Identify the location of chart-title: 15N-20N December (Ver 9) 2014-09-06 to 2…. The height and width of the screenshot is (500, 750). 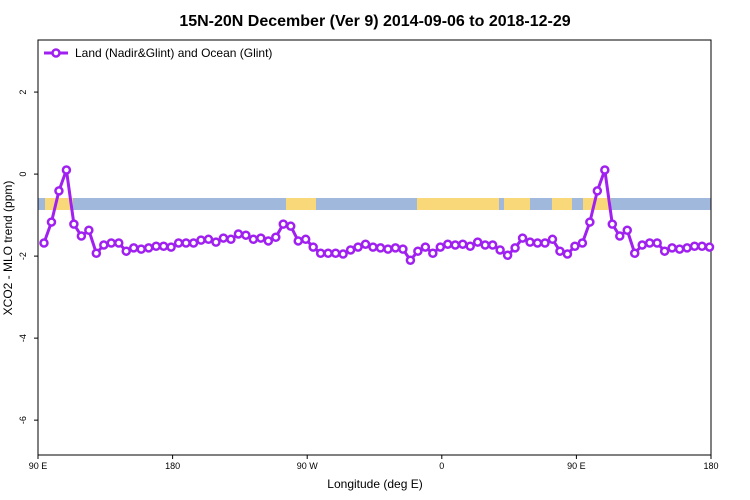
(374, 21).